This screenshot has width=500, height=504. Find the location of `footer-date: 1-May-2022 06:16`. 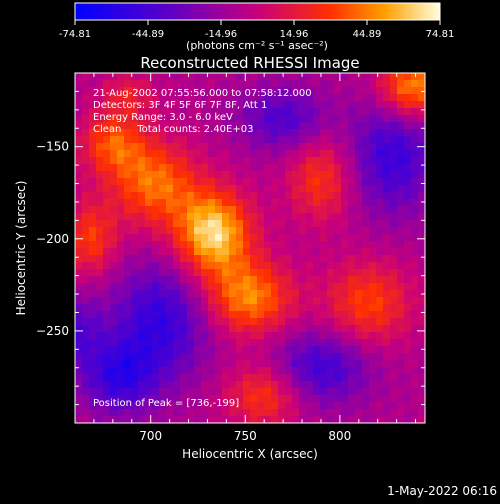

footer-date: 1-May-2022 06:16 is located at coordinates (442, 491).